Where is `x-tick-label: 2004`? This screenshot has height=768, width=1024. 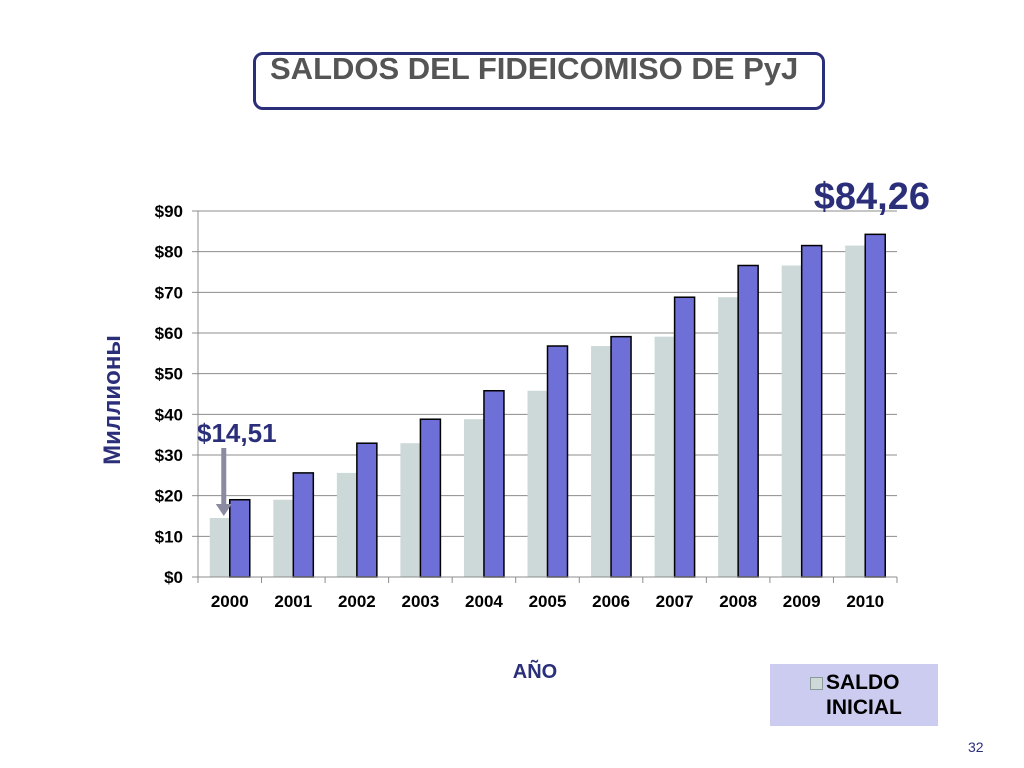
x-tick-label: 2004 is located at coordinates (484, 601).